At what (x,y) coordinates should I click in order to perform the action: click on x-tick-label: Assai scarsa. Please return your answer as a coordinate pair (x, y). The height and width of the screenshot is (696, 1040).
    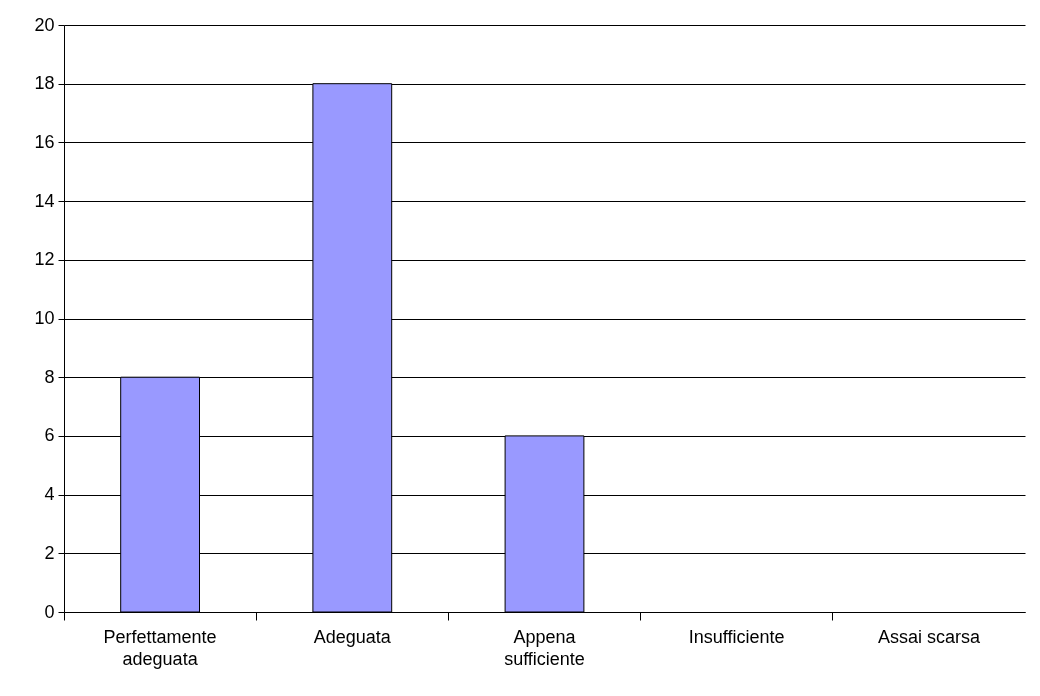
    Looking at the image, I should click on (929, 636).